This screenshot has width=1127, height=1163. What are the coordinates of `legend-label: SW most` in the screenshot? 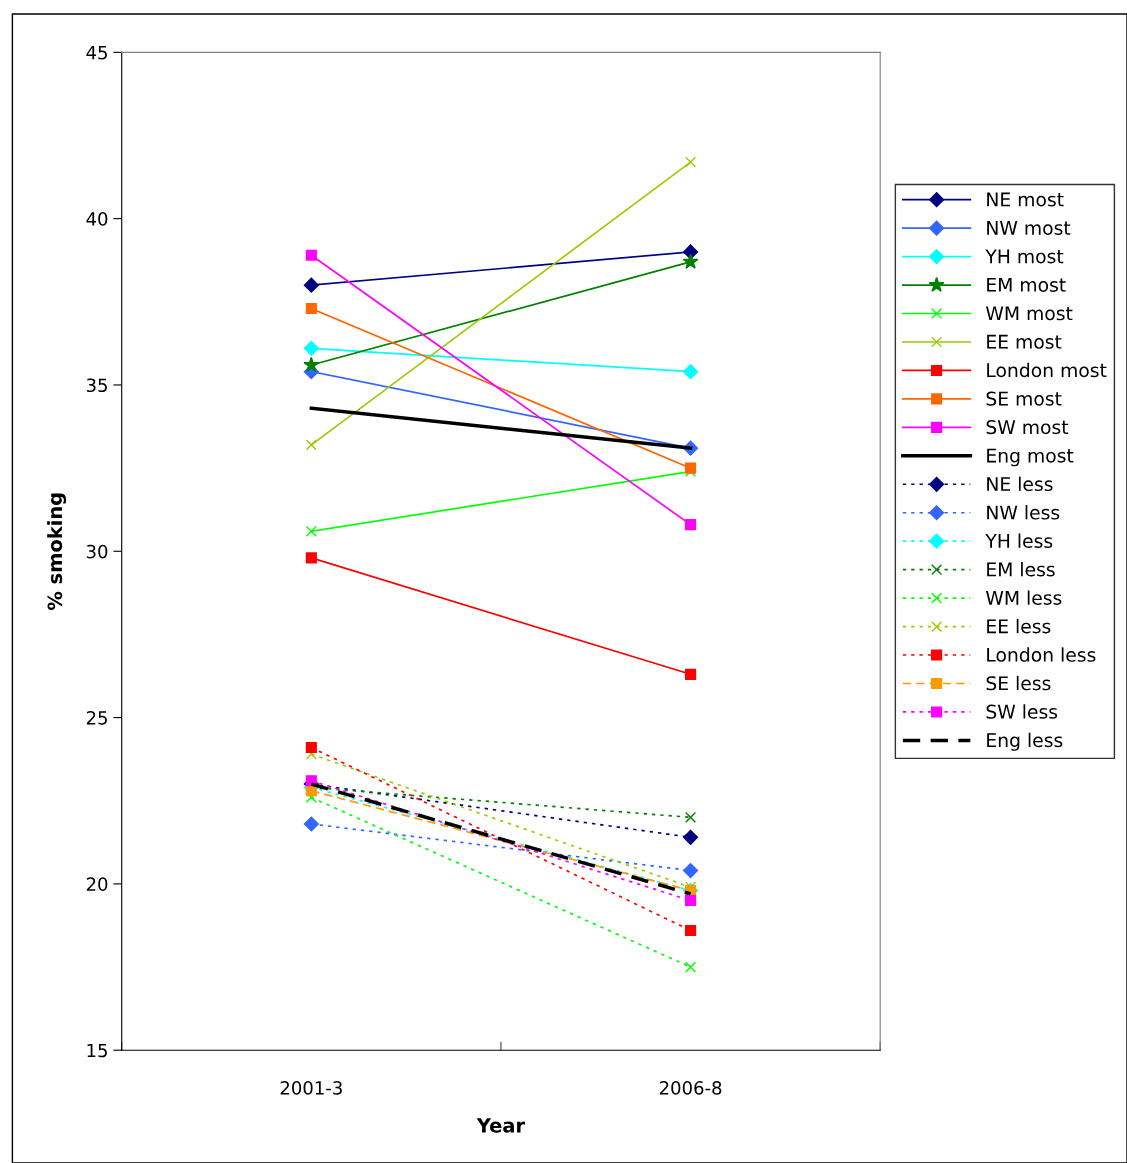 It's located at (1027, 427).